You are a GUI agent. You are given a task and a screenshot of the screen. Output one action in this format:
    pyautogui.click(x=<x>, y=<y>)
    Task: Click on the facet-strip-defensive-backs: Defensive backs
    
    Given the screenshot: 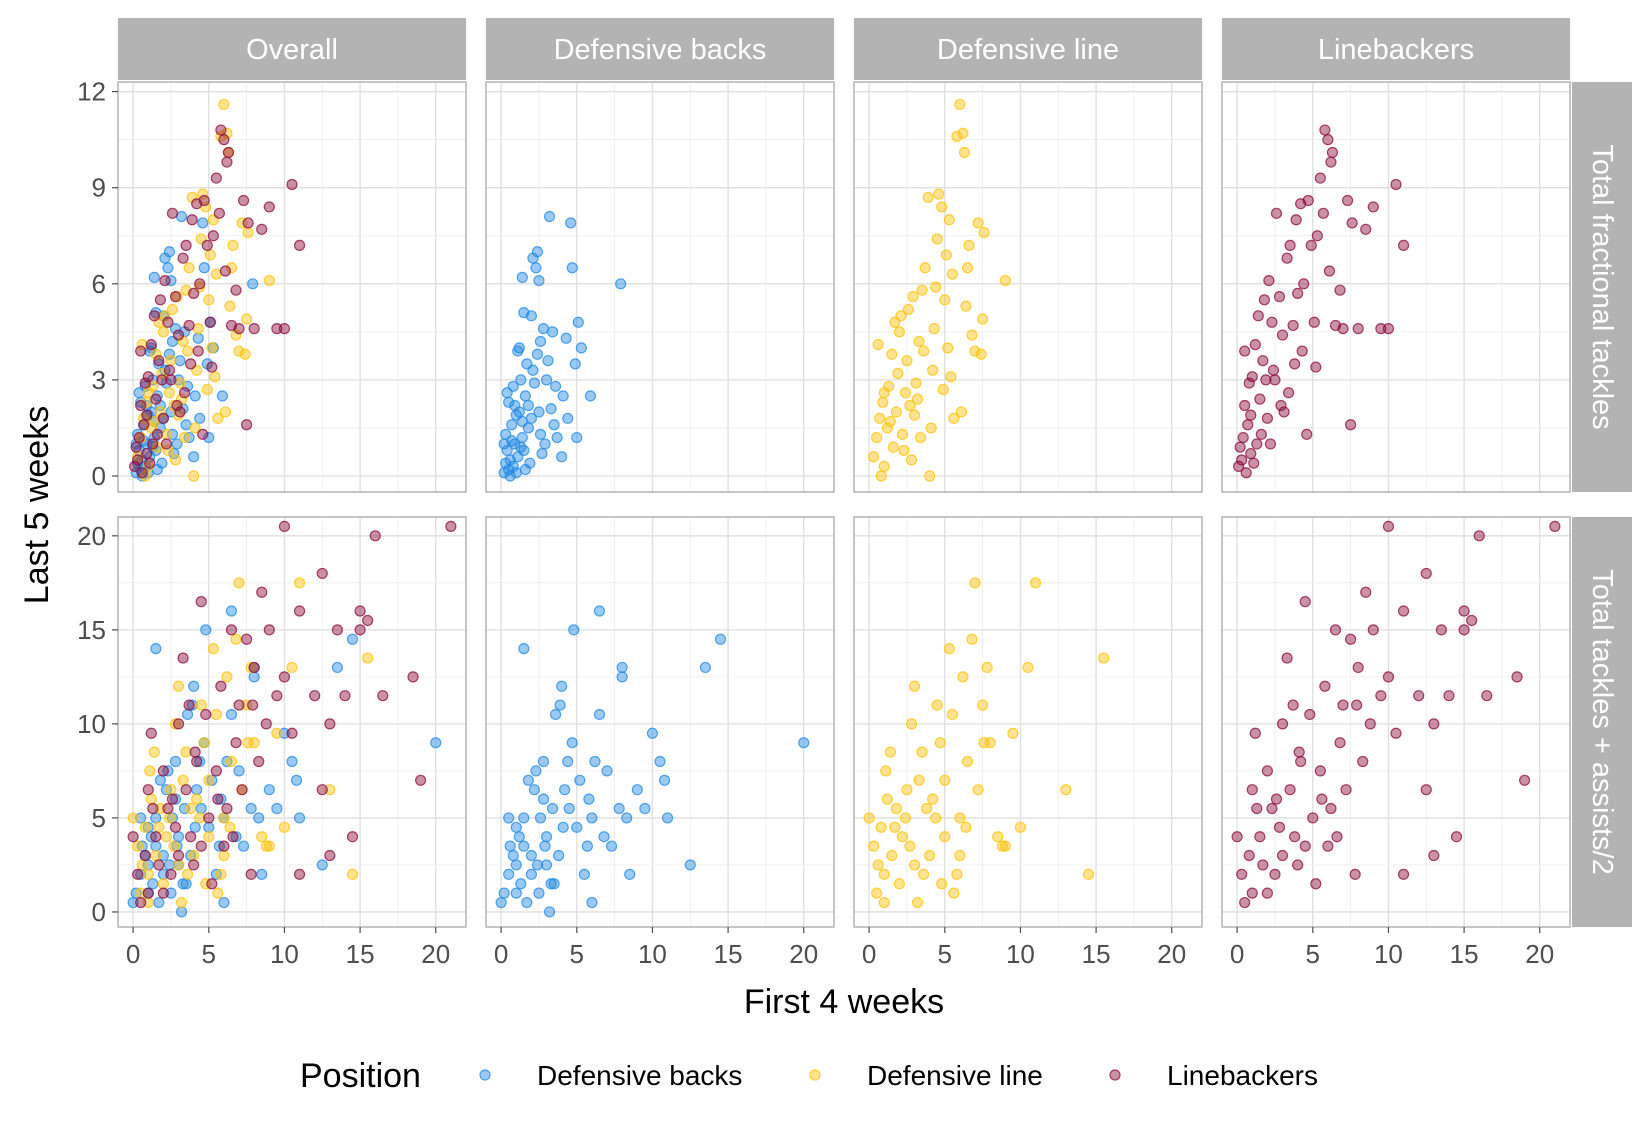 What is the action you would take?
    pyautogui.click(x=660, y=49)
    